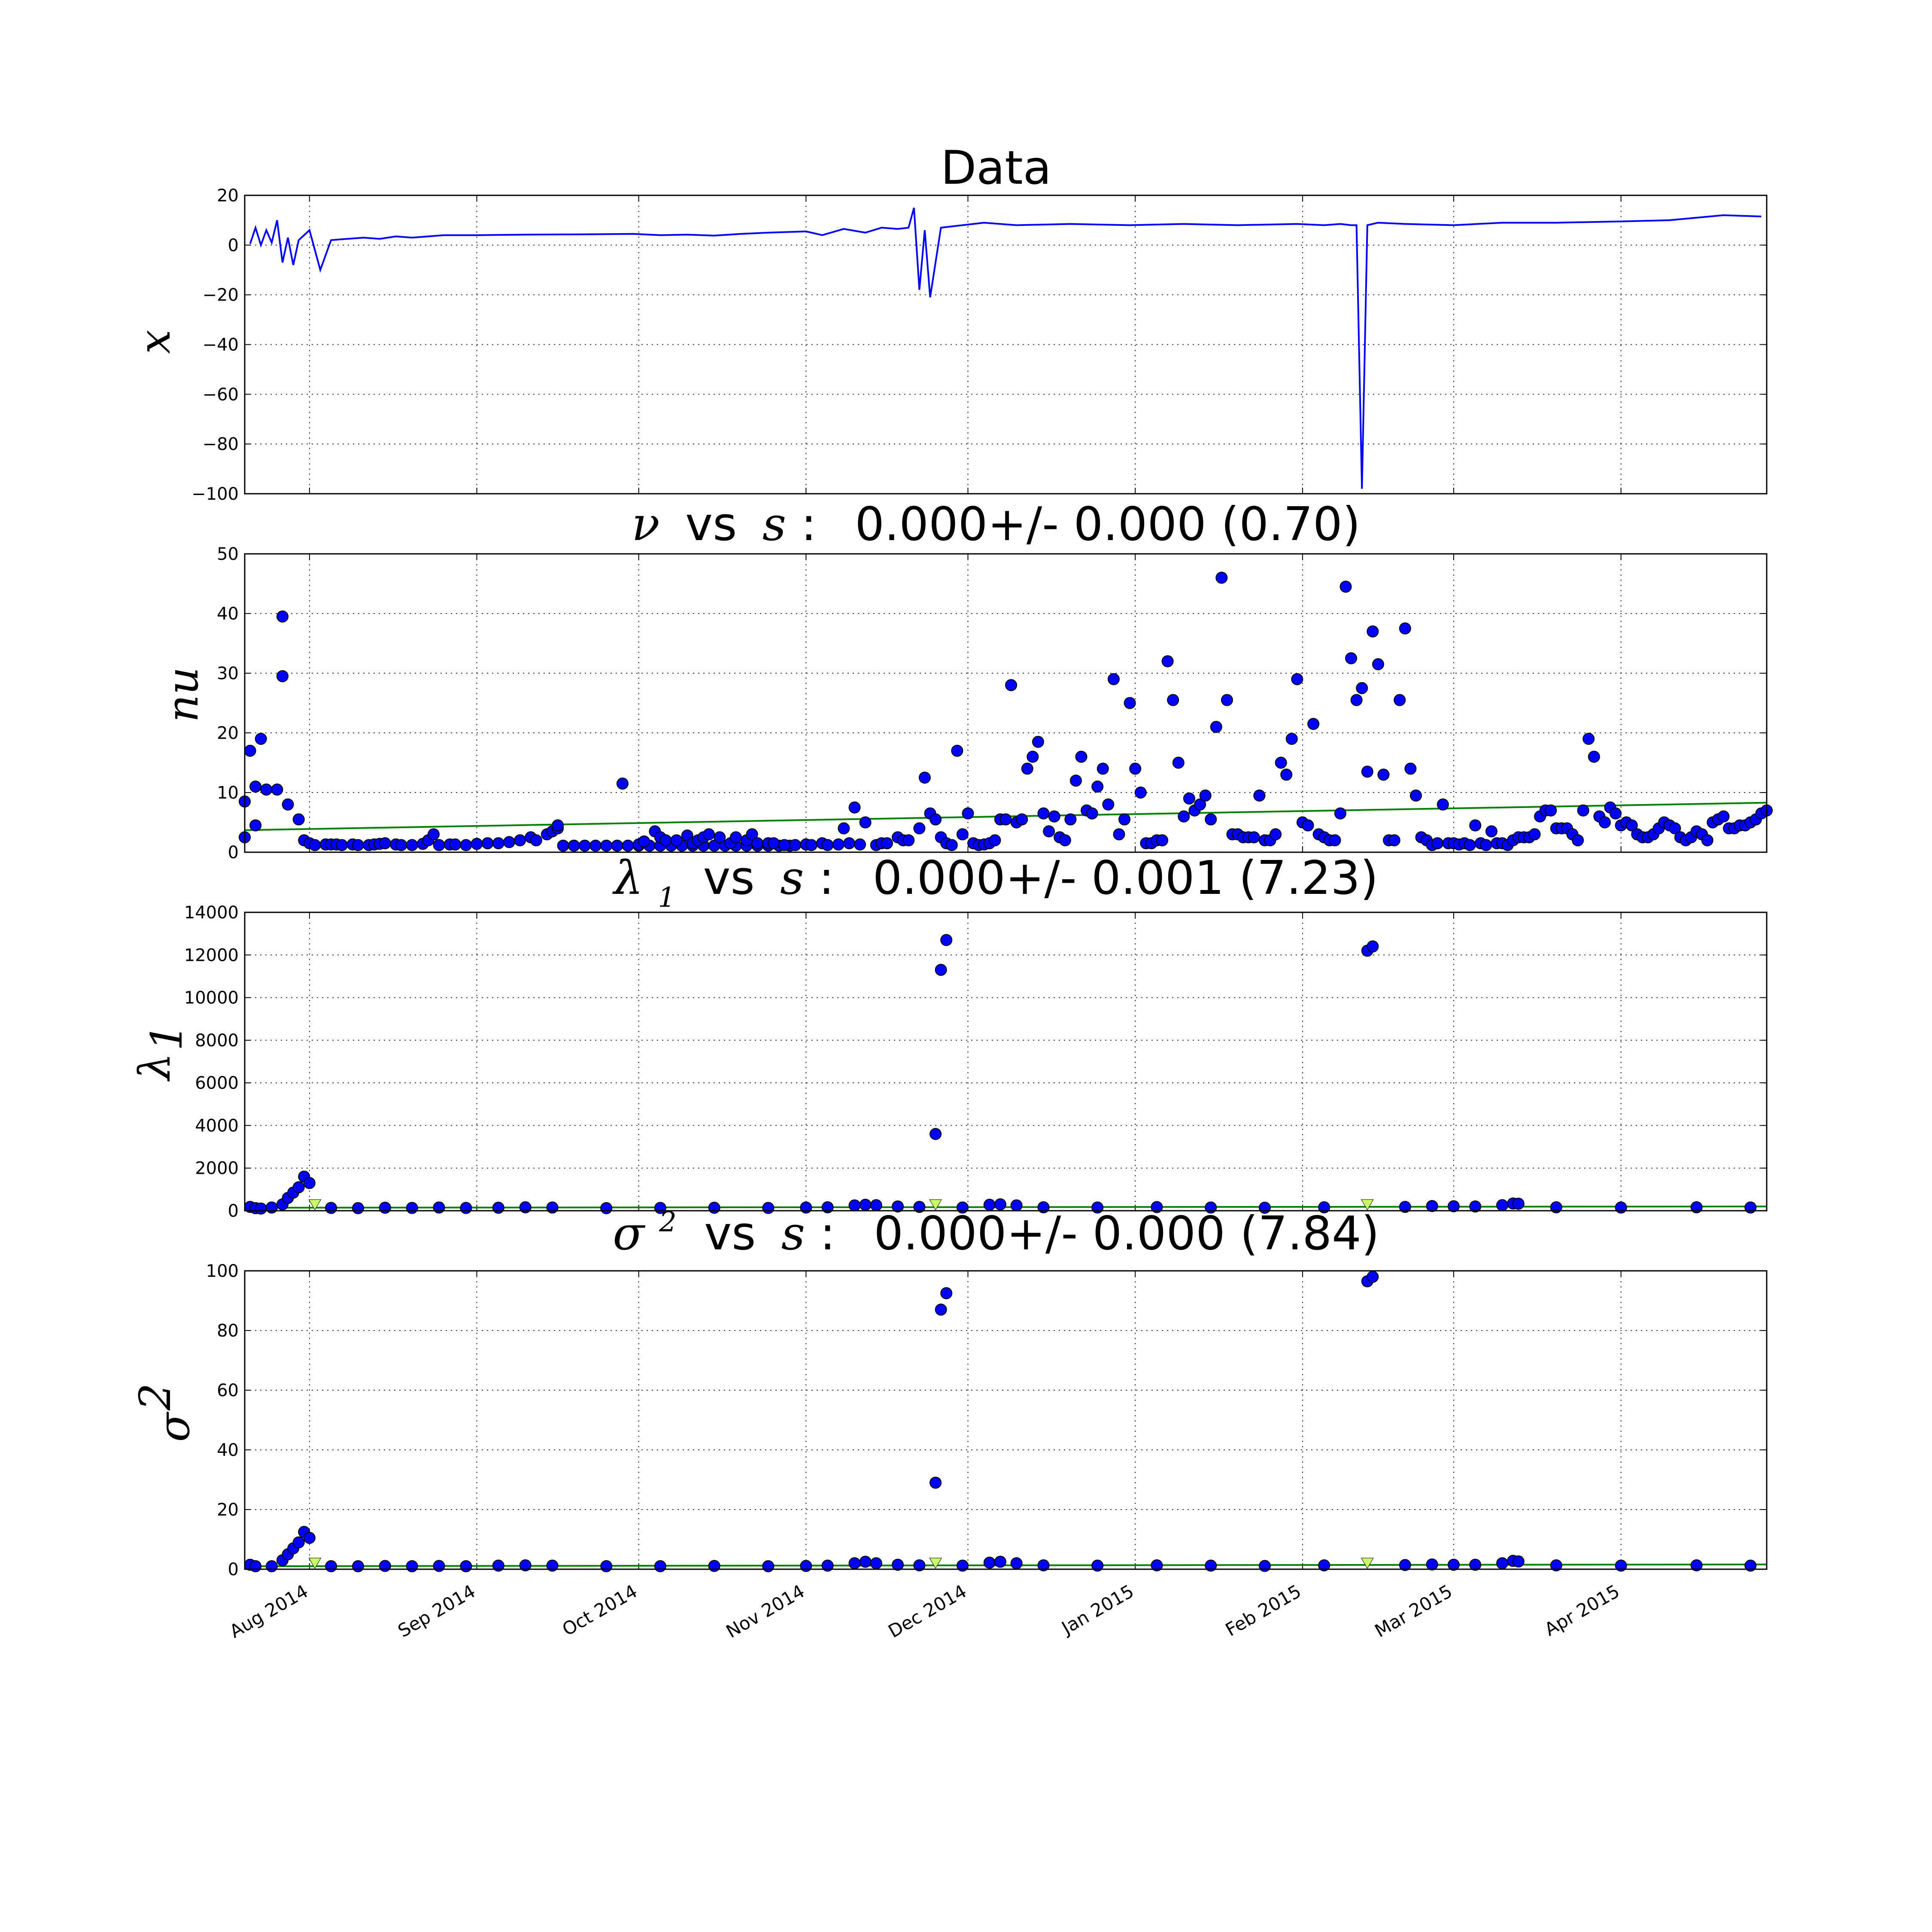 This screenshot has height=1932, width=1932. What do you see at coordinates (212, 998) in the screenshot?
I see `y-tick-label: 10000` at bounding box center [212, 998].